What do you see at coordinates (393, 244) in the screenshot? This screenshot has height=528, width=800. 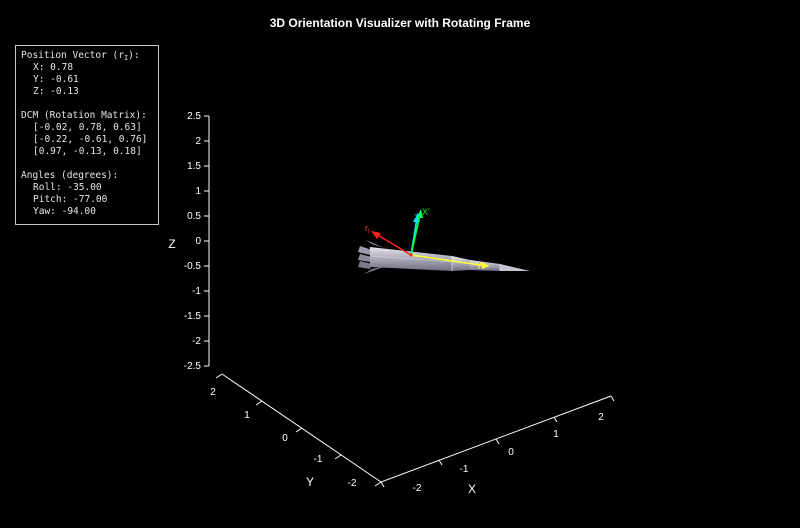 I see `r-vector` at bounding box center [393, 244].